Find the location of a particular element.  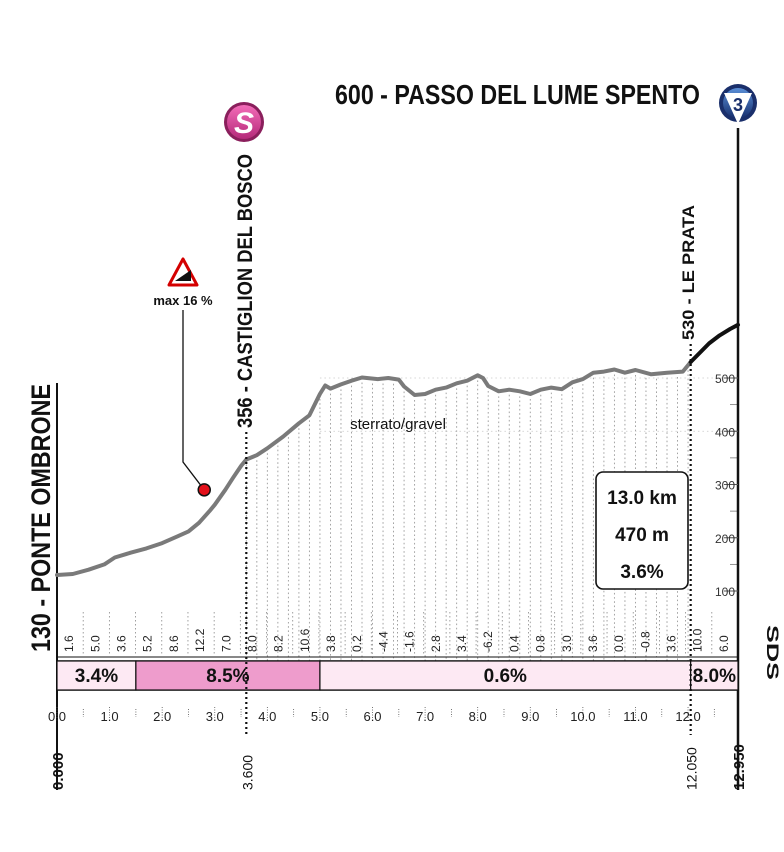

grade-label: 7.0 is located at coordinates (226, 643).